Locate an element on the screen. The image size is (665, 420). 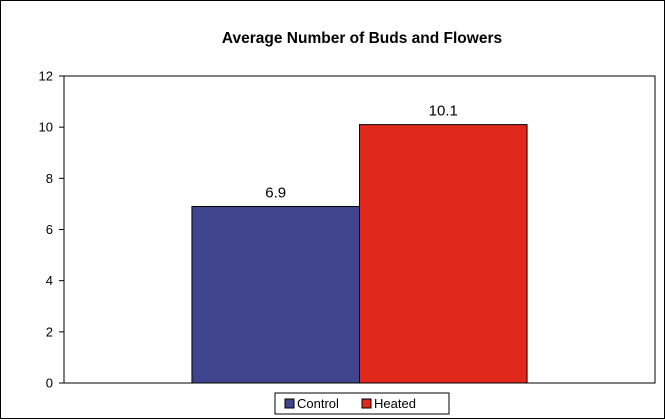
legend-label-heated: Heated is located at coordinates (395, 403).